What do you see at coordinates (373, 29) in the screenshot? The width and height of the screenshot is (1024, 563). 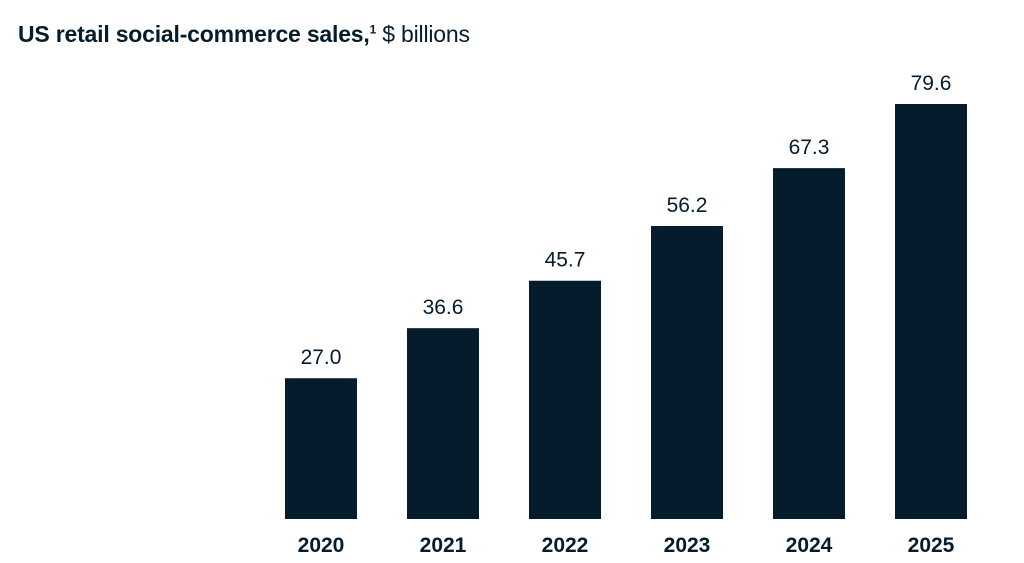 I see `chart-title-footnote-marker: 1` at bounding box center [373, 29].